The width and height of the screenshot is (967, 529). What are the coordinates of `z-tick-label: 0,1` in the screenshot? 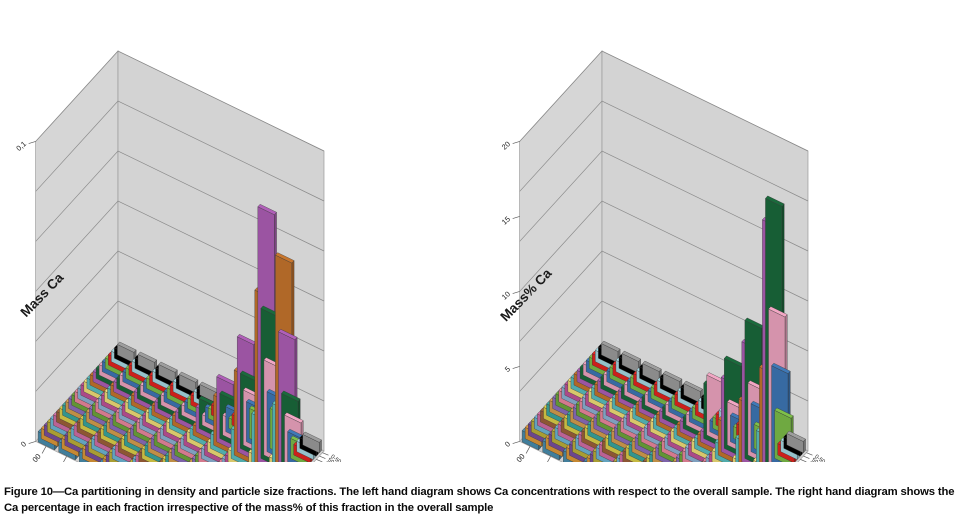 It's located at (21, 146).